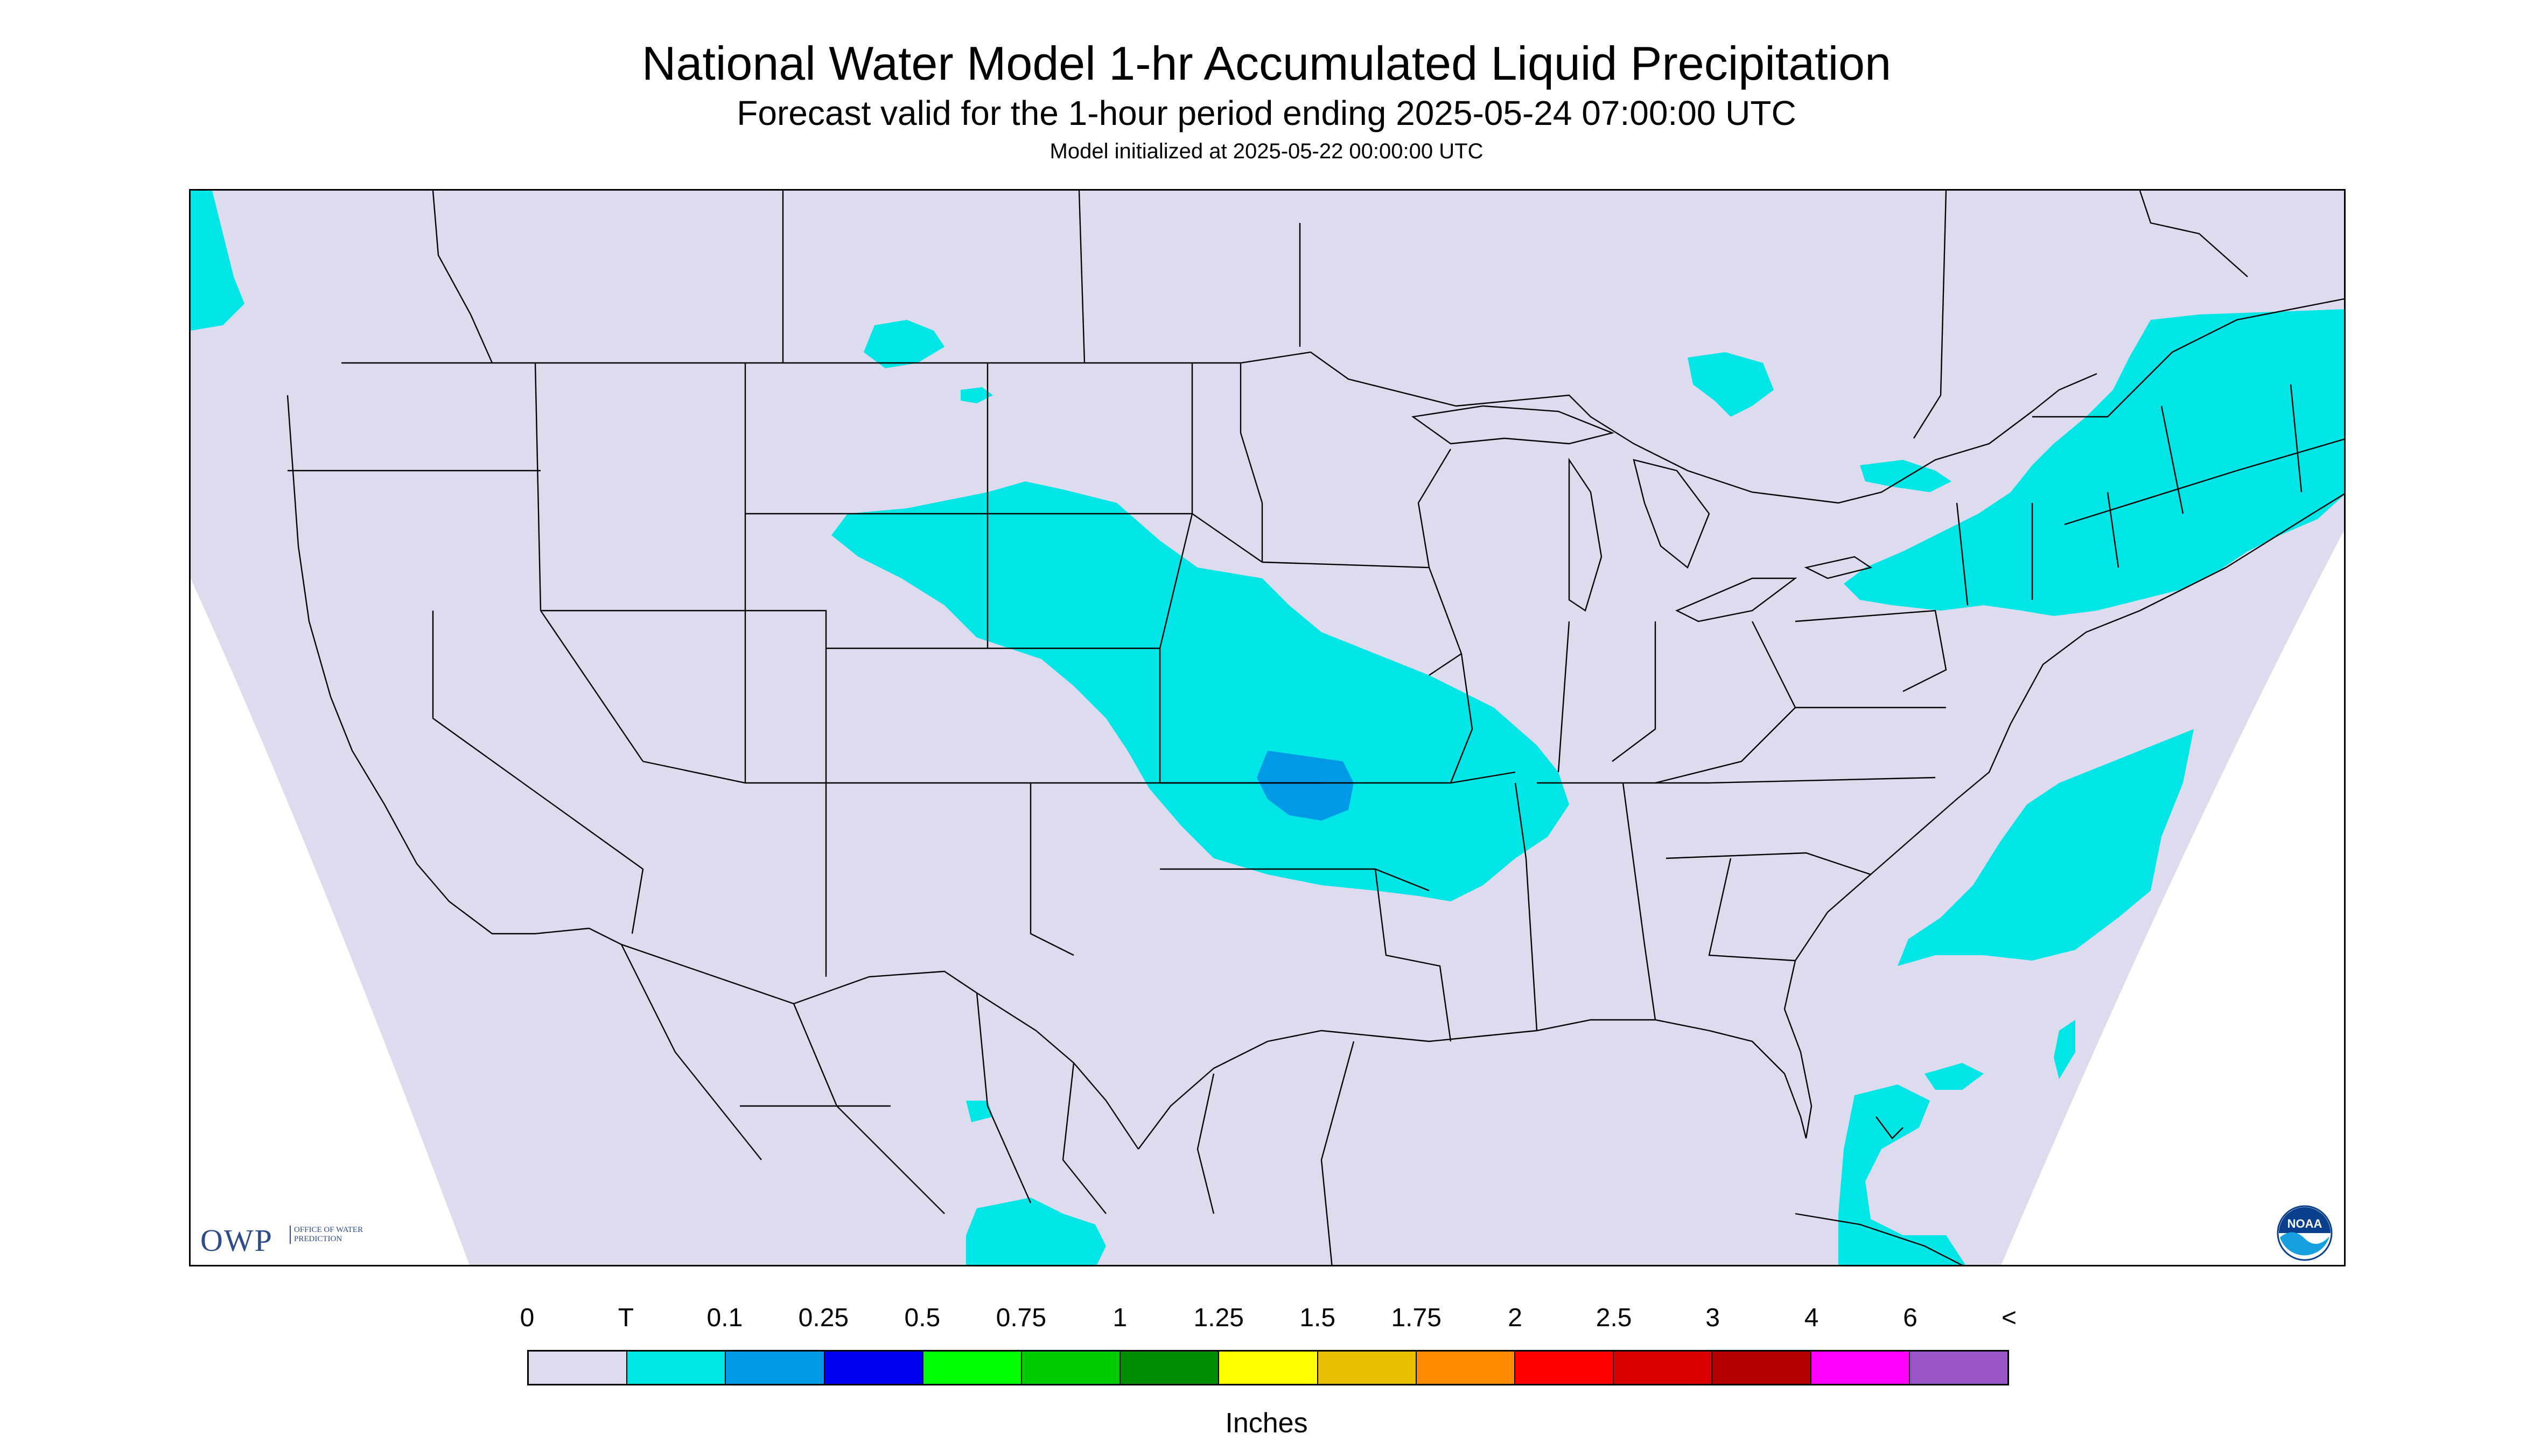 The width and height of the screenshot is (2533, 1456). I want to click on precip-bahamas, so click(1902, 1174).